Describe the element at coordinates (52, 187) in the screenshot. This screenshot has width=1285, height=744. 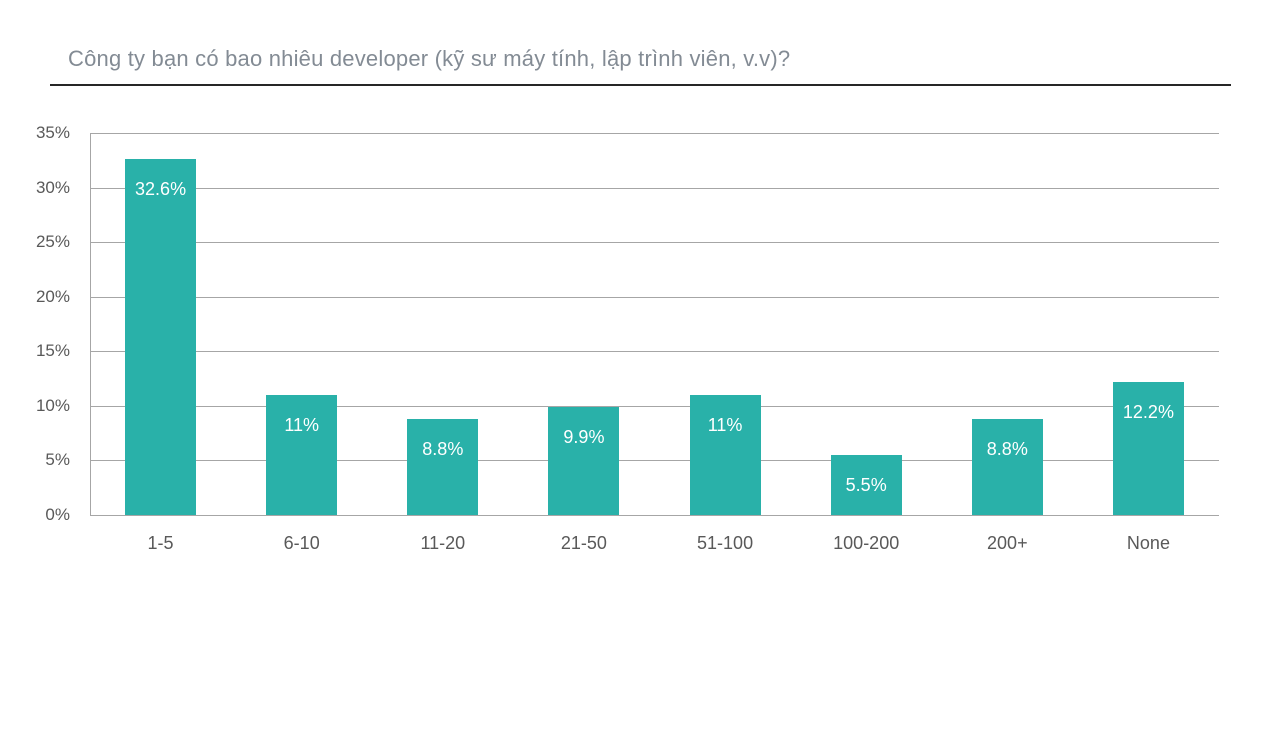
I see `y-axis-tick-label: 30%` at that location.